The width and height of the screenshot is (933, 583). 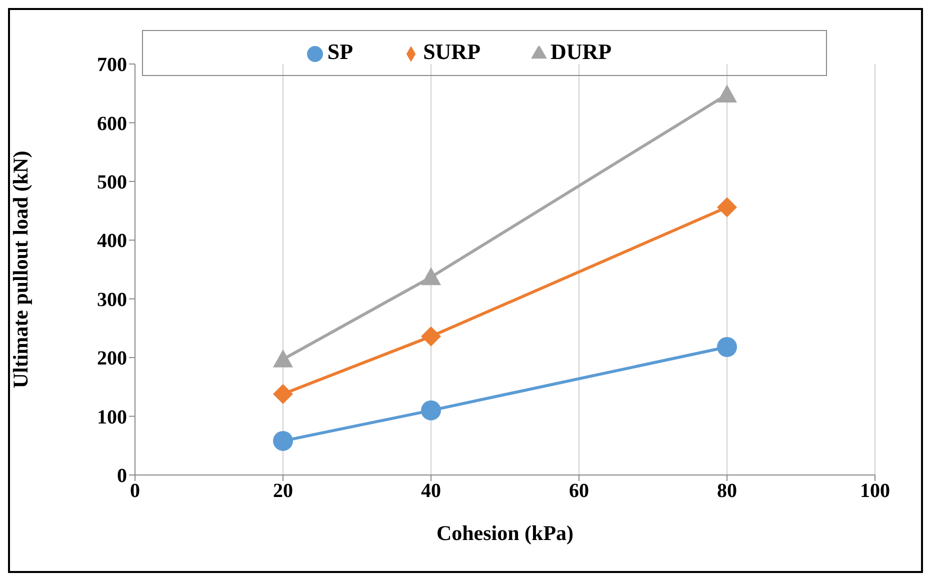 I want to click on y-tick-label: 200, so click(x=112, y=359).